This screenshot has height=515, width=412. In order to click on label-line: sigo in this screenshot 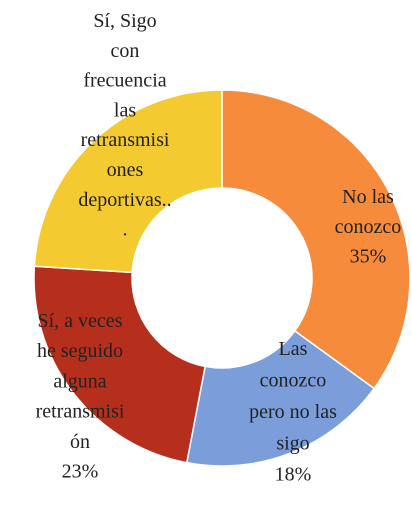, I will do `click(292, 443)`.